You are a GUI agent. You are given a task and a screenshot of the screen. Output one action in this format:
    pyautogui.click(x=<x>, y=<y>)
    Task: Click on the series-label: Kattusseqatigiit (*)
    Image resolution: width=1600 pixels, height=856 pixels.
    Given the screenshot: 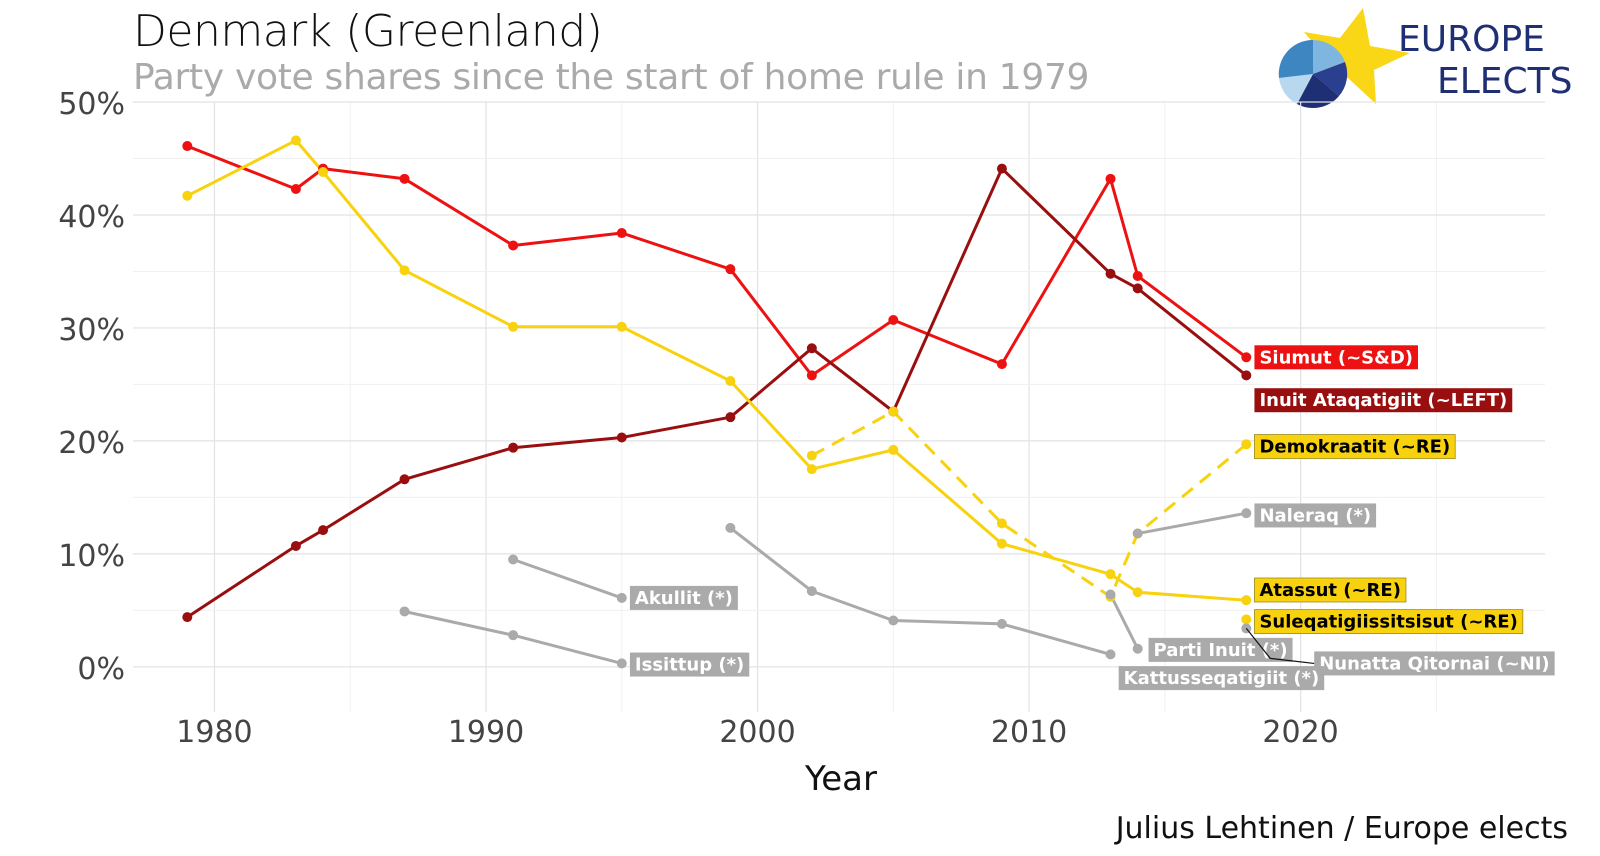 What is the action you would take?
    pyautogui.click(x=1221, y=678)
    